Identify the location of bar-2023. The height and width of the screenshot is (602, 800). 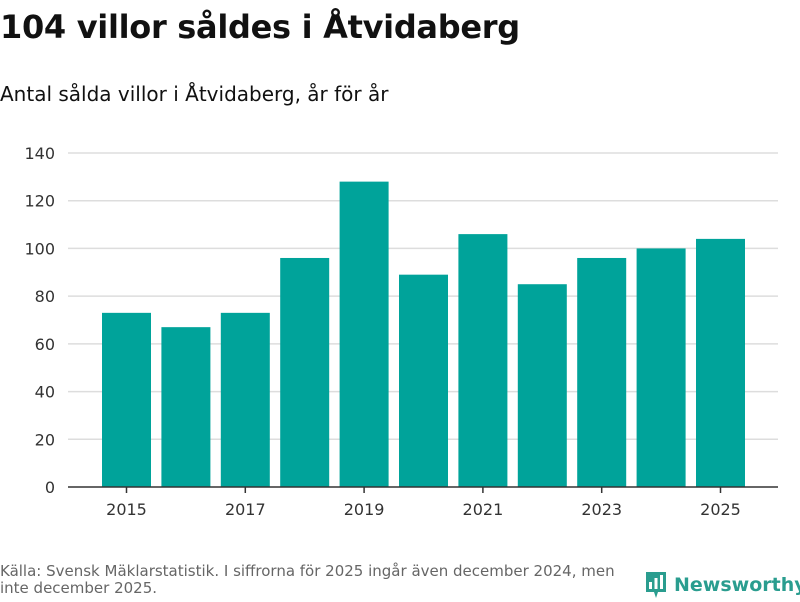
(602, 372).